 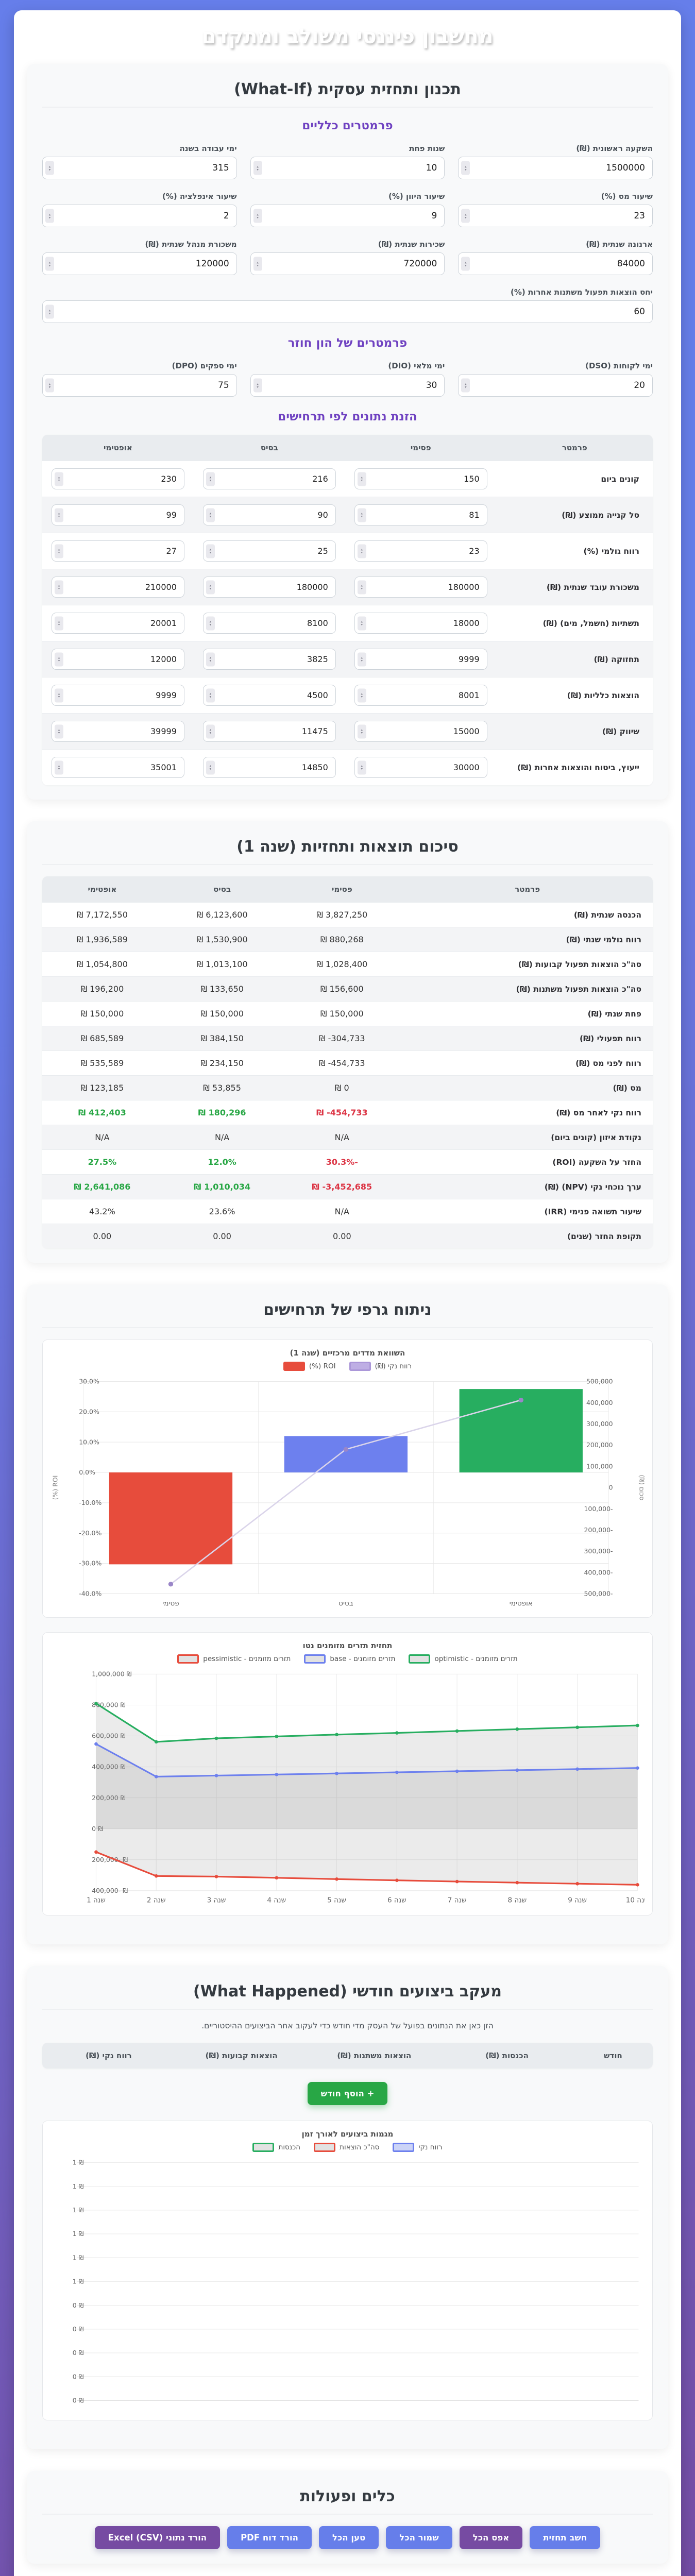 I want to click on legend-item: ROI (%), so click(x=309, y=1366).